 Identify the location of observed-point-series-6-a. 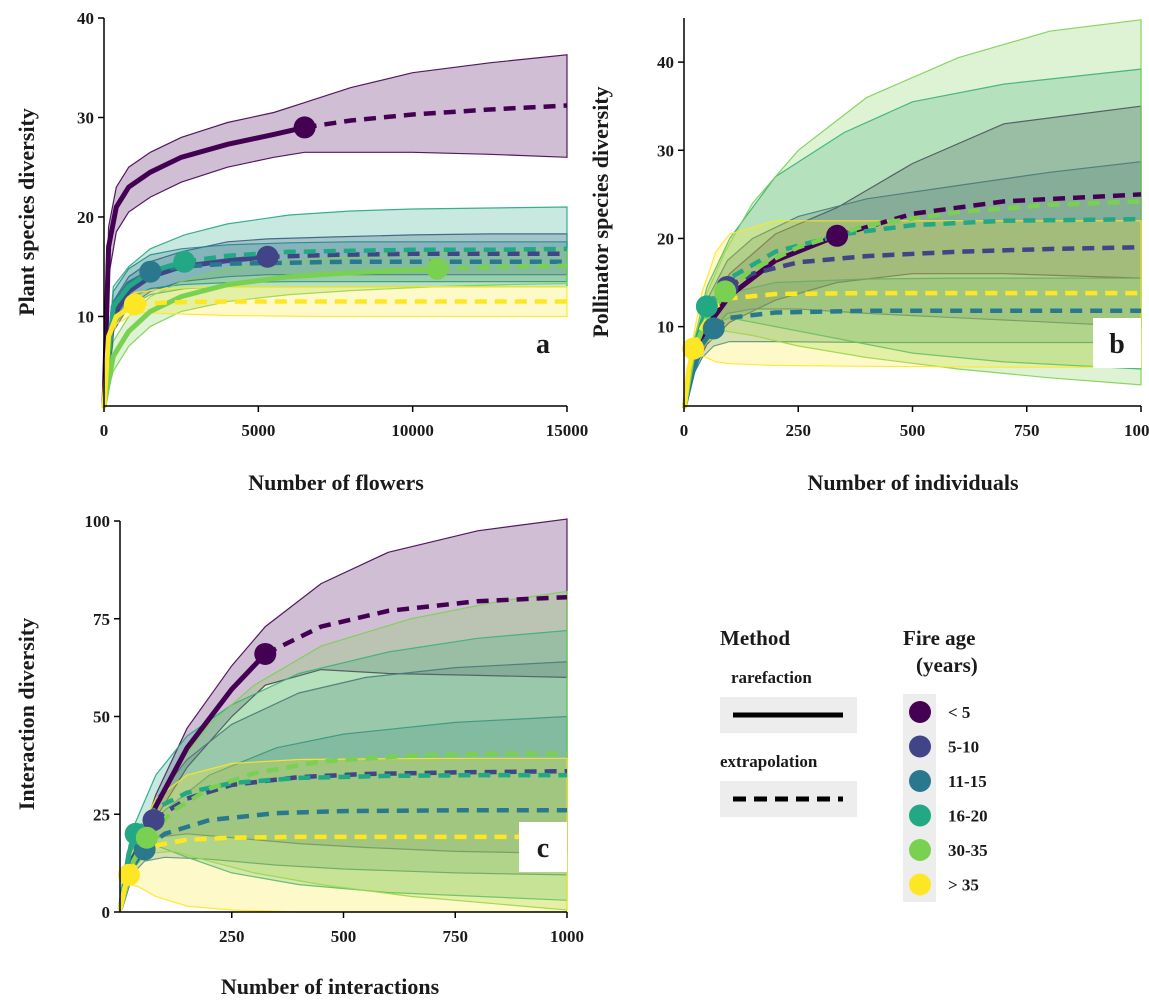
(134, 304).